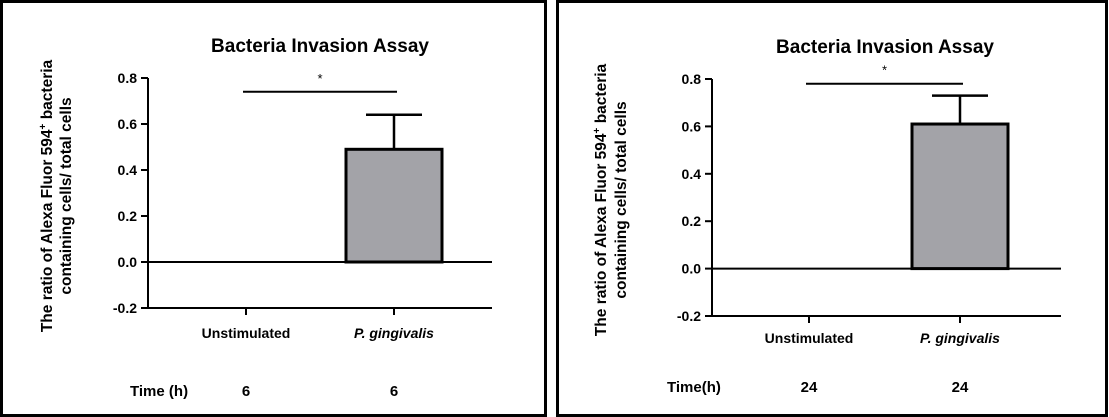 The width and height of the screenshot is (1109, 417). I want to click on time-label: Time(h), so click(694, 387).